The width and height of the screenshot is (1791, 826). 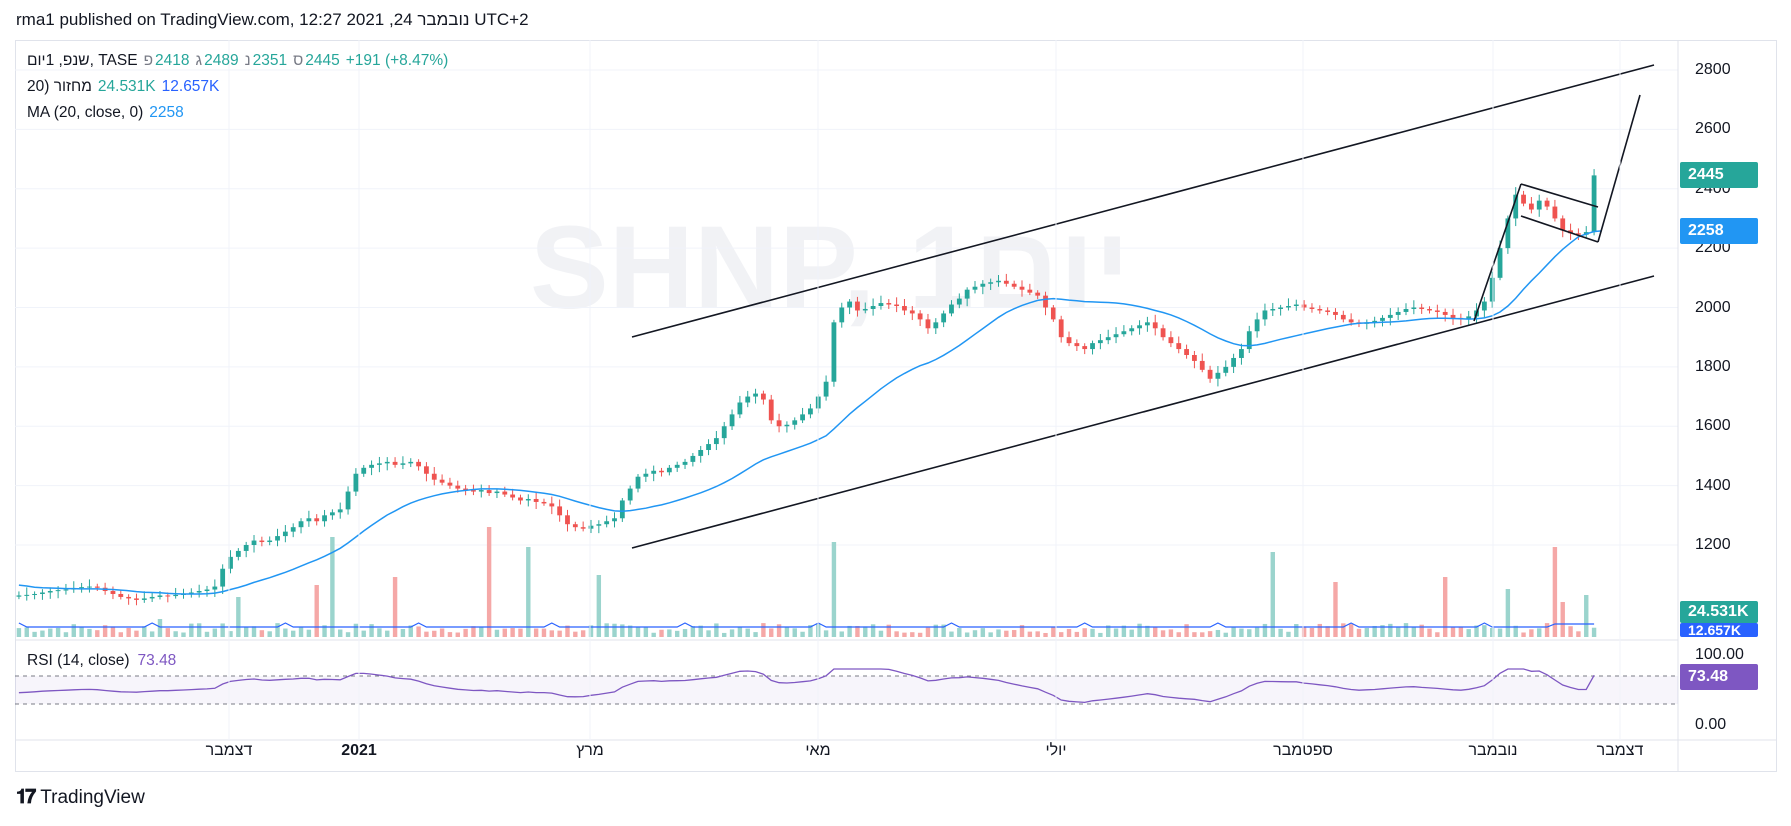 I want to click on legend-volume-ma: 12.657K, so click(x=190, y=86).